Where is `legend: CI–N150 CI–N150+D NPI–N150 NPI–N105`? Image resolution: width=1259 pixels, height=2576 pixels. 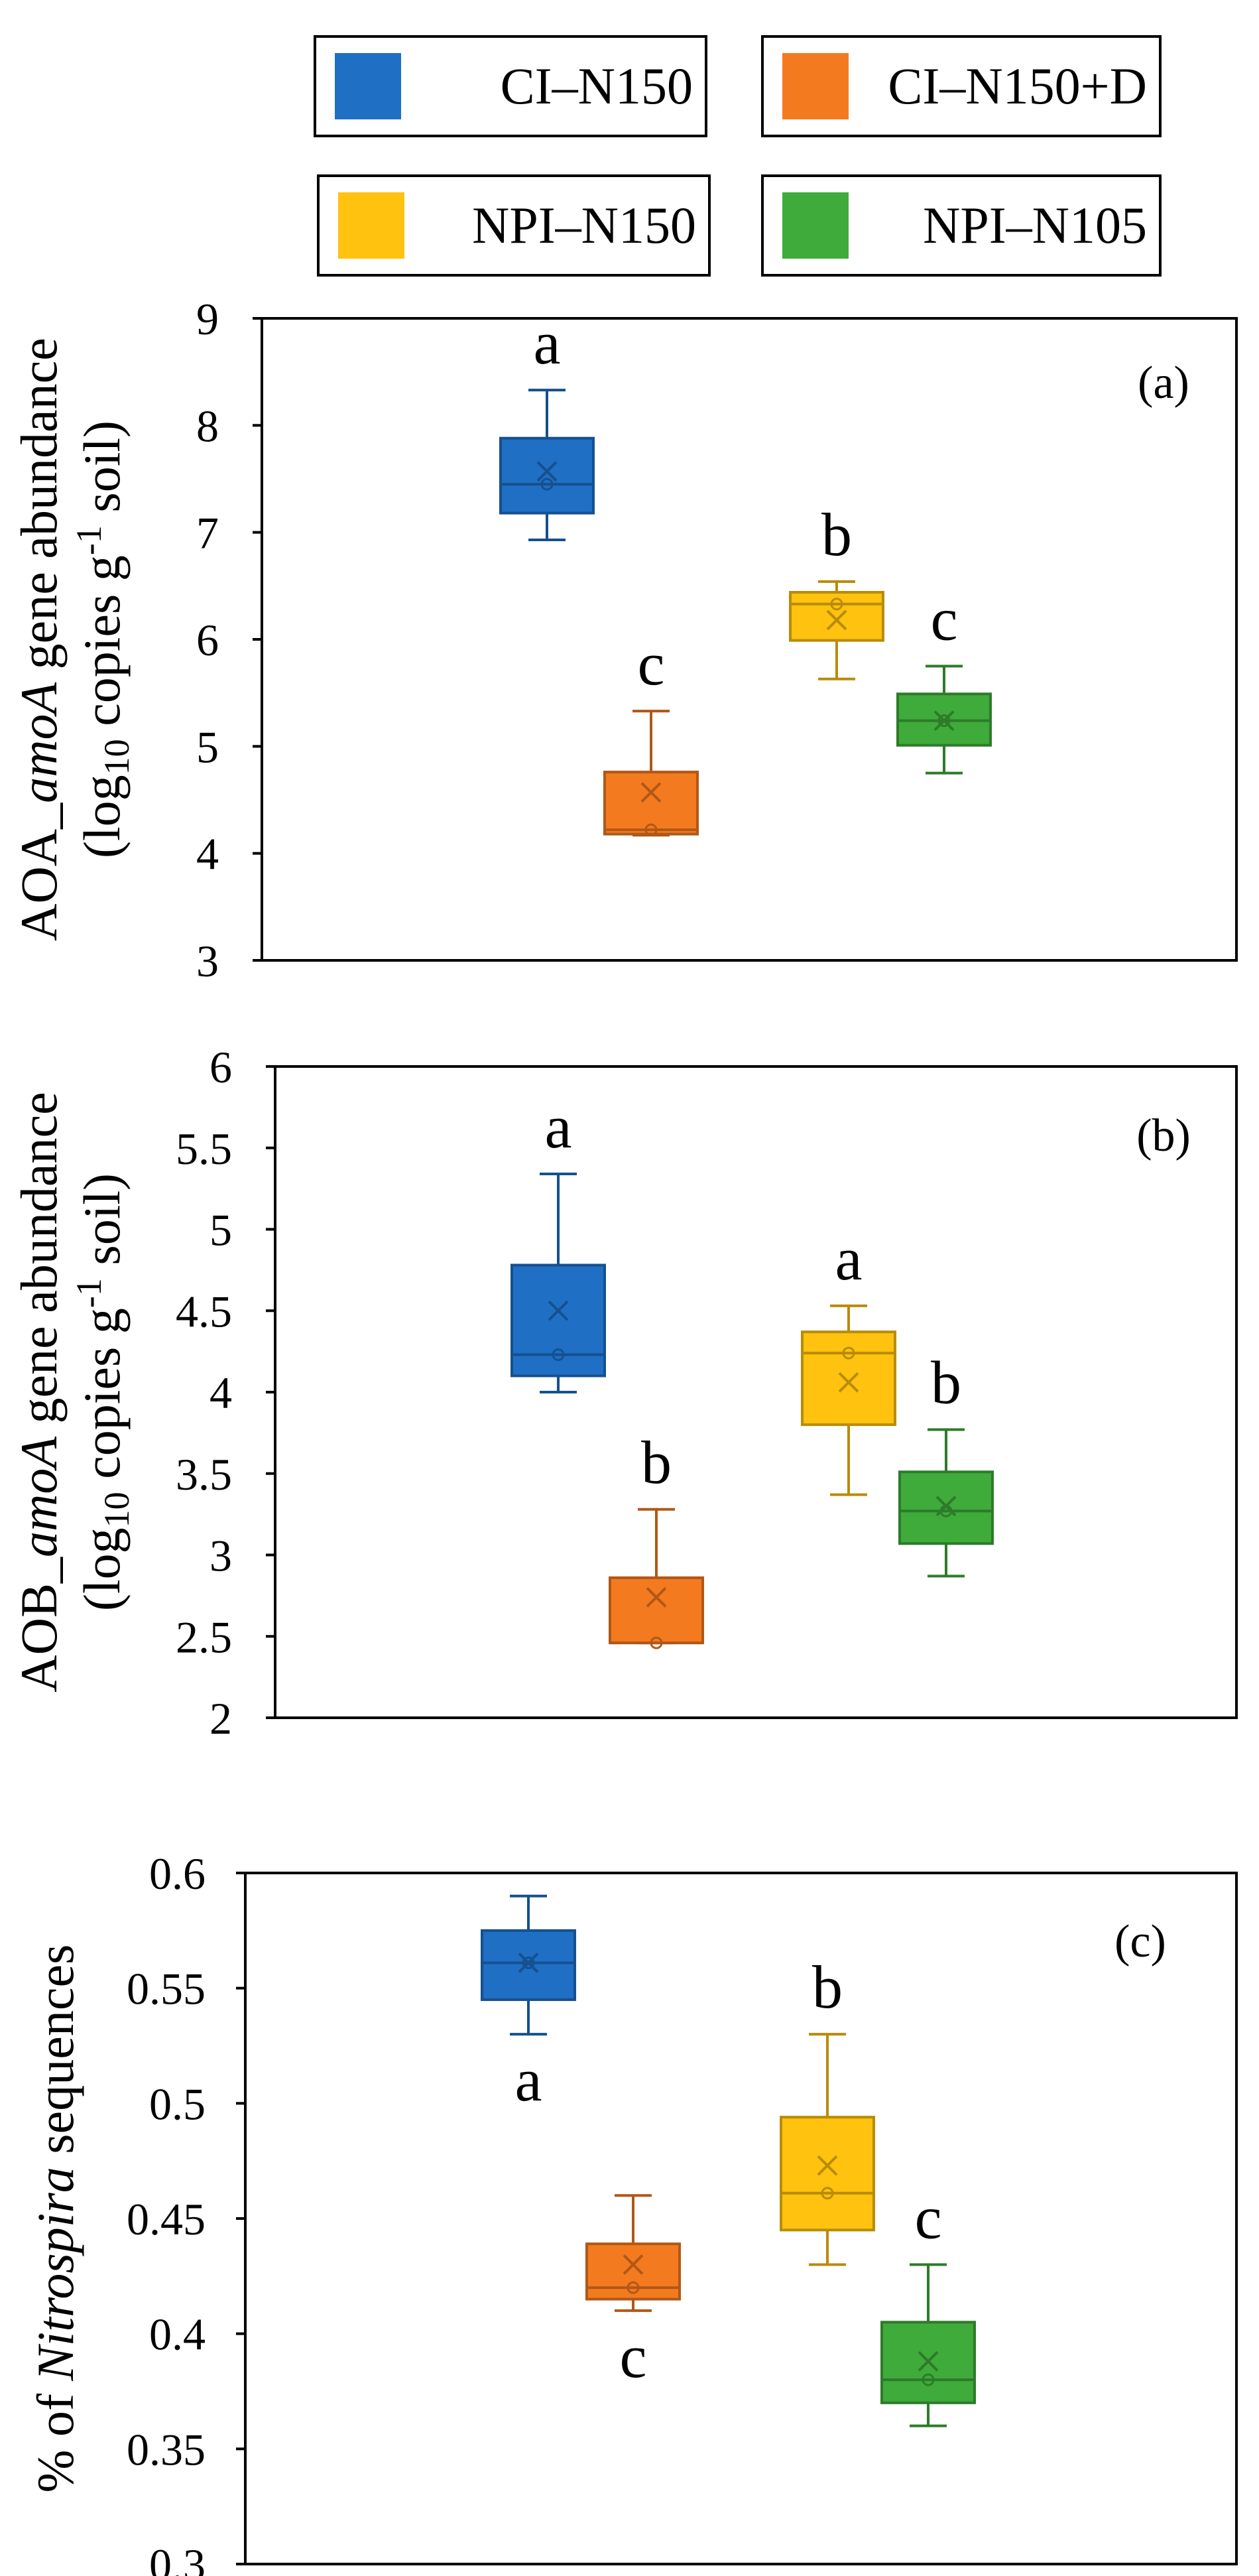
legend: CI–N150 CI–N150+D NPI–N150 NPI–N105 is located at coordinates (738, 156).